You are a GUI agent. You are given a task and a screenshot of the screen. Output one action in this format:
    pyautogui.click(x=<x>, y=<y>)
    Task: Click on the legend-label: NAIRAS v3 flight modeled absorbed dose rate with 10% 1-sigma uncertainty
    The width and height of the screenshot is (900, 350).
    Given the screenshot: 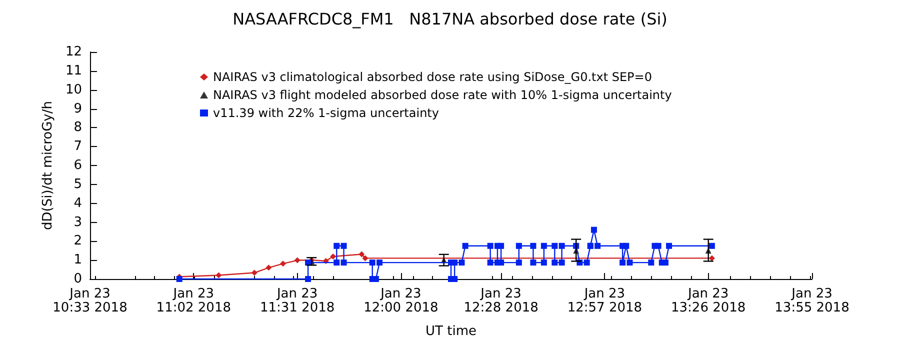 What is the action you would take?
    pyautogui.click(x=442, y=95)
    